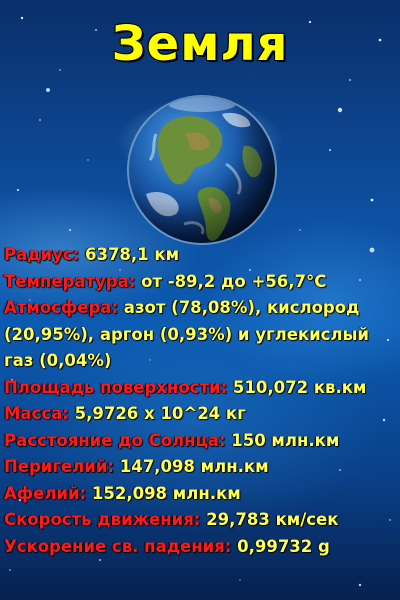  I want to click on fact-label: Радиус:, so click(42, 254).